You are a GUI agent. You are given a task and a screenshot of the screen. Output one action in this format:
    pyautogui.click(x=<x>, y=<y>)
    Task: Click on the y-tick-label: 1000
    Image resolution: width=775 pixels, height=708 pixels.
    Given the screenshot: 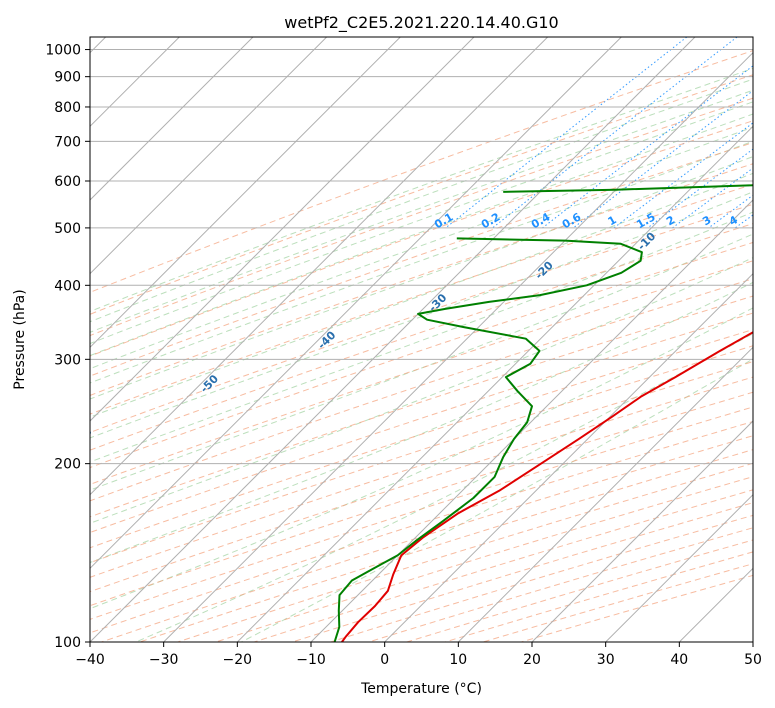 What is the action you would take?
    pyautogui.click(x=63, y=51)
    